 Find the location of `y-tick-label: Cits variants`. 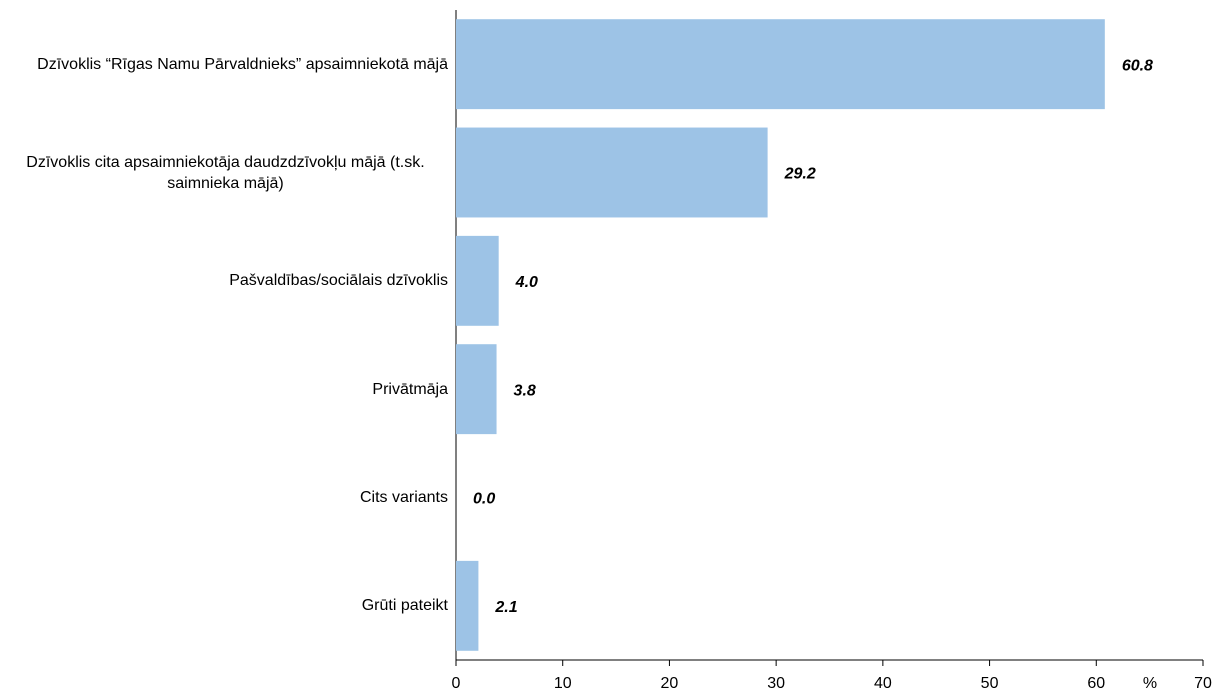

y-tick-label: Cits variants is located at coordinates (403, 497).